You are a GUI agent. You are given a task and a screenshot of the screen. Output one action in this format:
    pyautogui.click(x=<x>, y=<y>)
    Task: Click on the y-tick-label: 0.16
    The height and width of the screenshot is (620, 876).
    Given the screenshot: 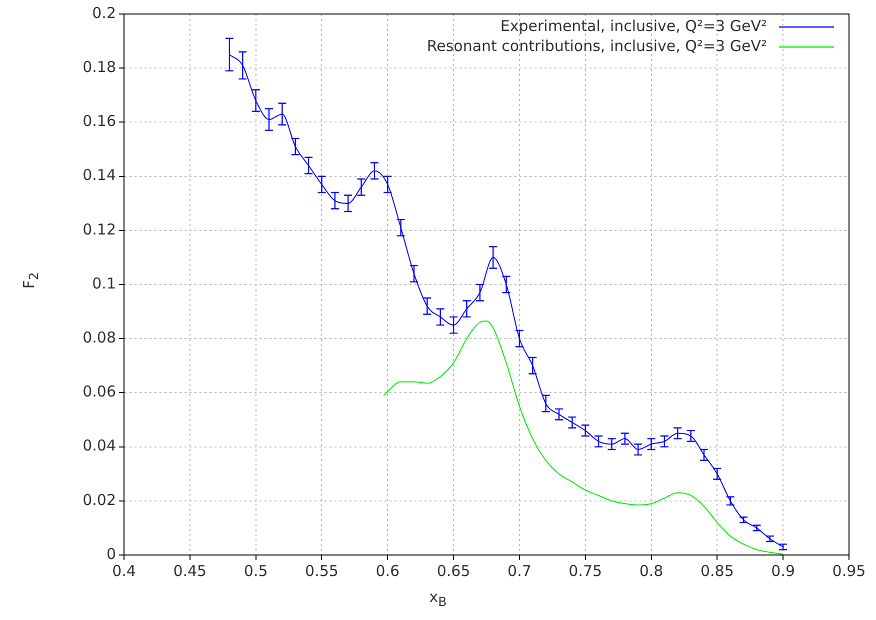 What is the action you would take?
    pyautogui.click(x=99, y=121)
    